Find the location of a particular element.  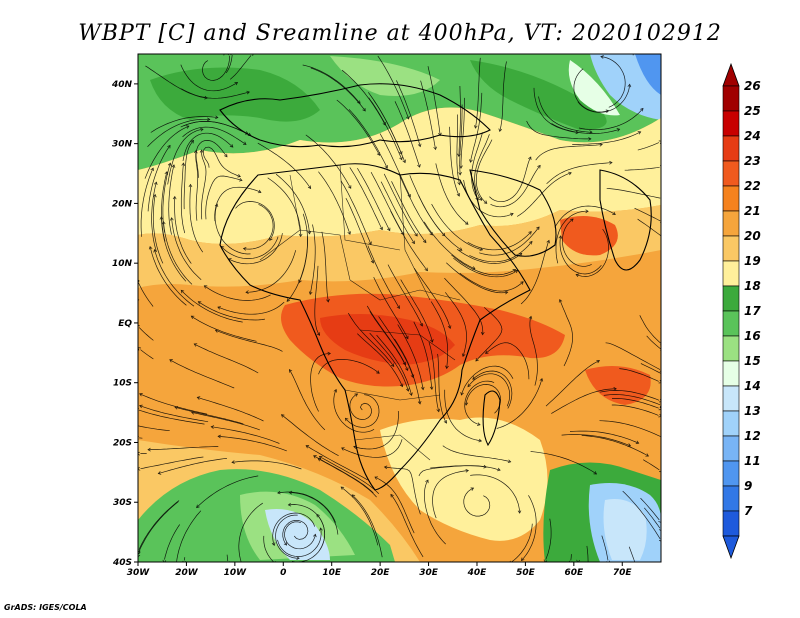

europe-outline is located at coordinates (355, 115).